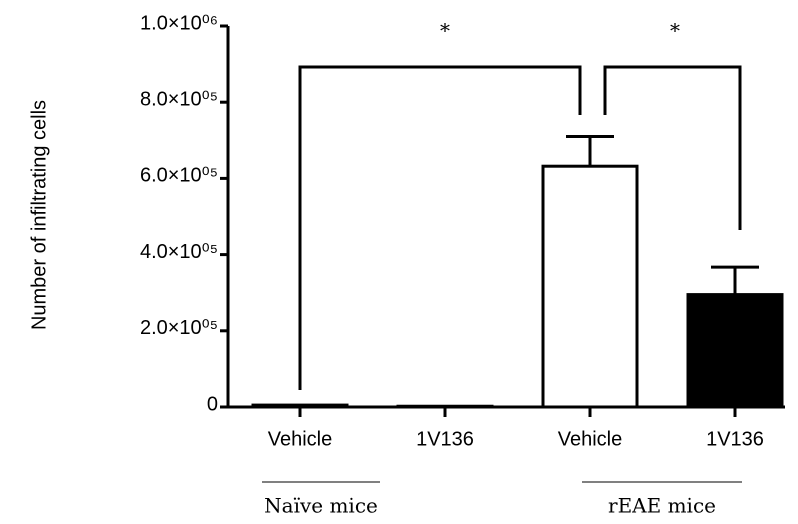 This screenshot has height=524, width=798. What do you see at coordinates (321, 506) in the screenshot?
I see `group-label: Naïve mice` at bounding box center [321, 506].